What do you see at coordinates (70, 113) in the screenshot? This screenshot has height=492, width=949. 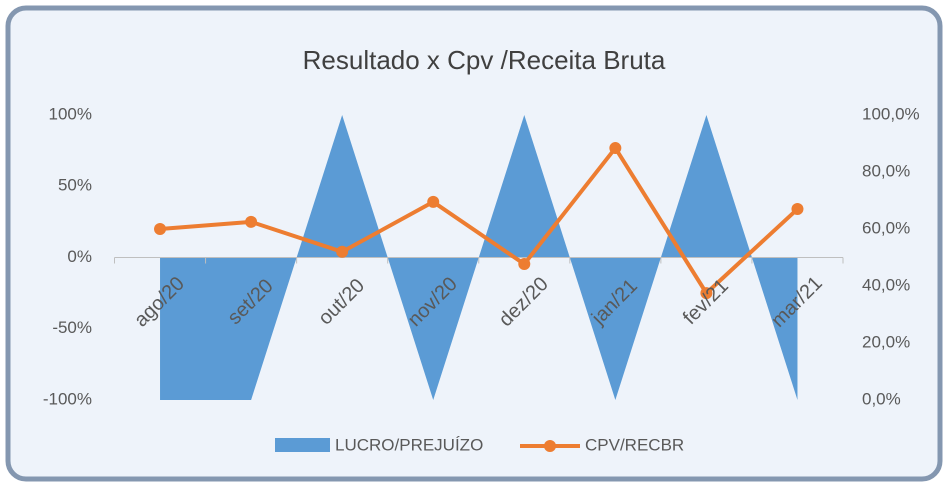 I see `y-tick-label: 100%` at bounding box center [70, 113].